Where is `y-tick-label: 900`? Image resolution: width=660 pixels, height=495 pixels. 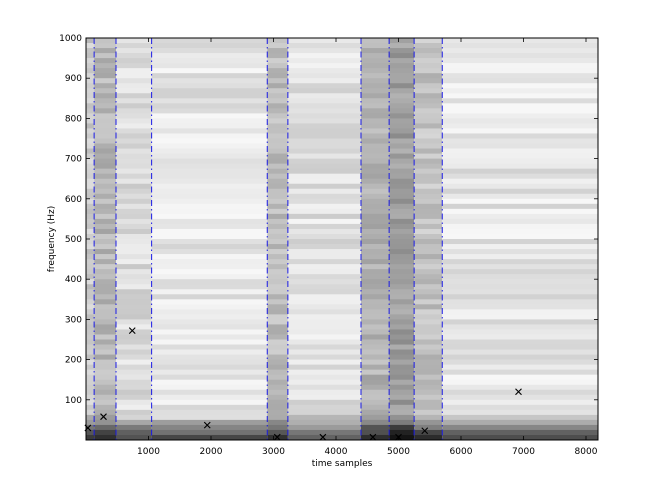
y-tick-label: 900 is located at coordinates (73, 79).